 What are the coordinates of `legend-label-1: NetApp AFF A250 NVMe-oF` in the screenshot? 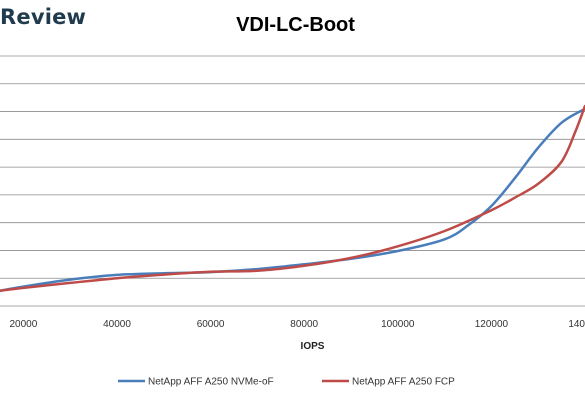 It's located at (211, 382).